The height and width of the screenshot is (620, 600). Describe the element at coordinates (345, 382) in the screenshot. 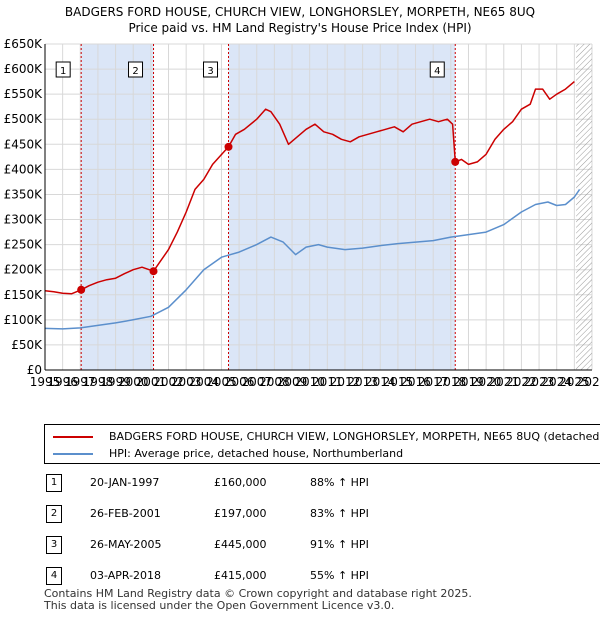

I see `x-tick-label: 2012` at that location.